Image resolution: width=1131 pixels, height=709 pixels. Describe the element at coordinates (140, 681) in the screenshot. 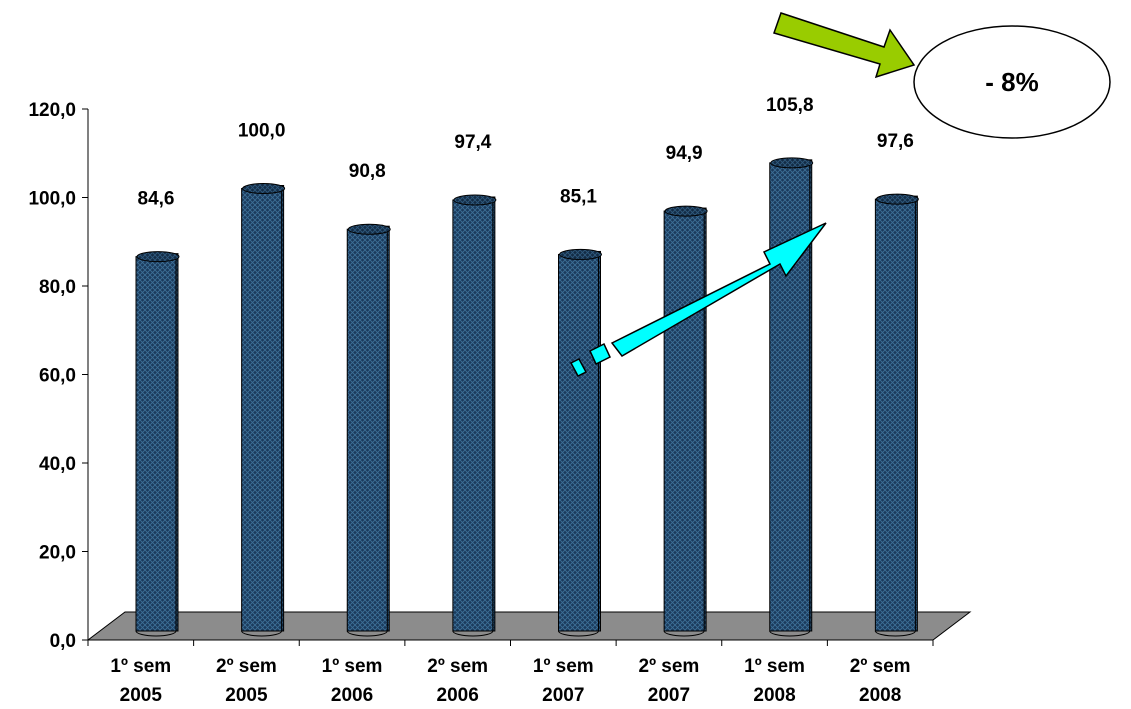

I see `x-tick-label: 1º sem 2005` at that location.